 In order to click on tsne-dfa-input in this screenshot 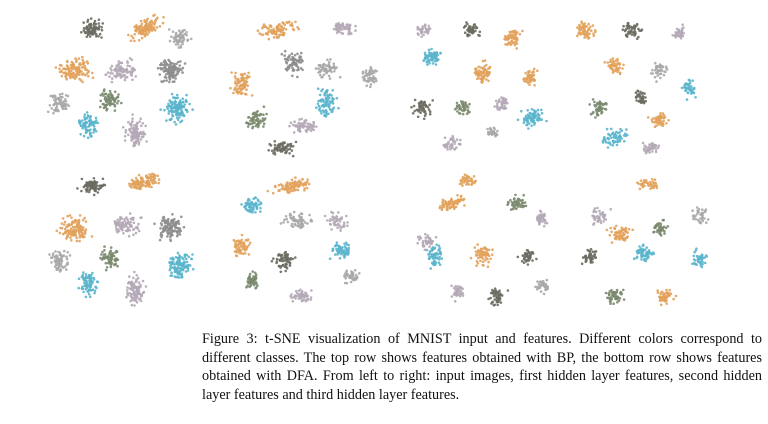, I will do `click(125, 246)`.